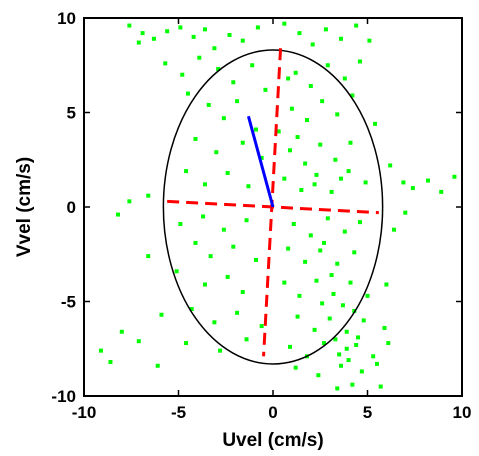 The width and height of the screenshot is (479, 456). What do you see at coordinates (68, 302) in the screenshot?
I see `y-tick-label: -5` at bounding box center [68, 302].